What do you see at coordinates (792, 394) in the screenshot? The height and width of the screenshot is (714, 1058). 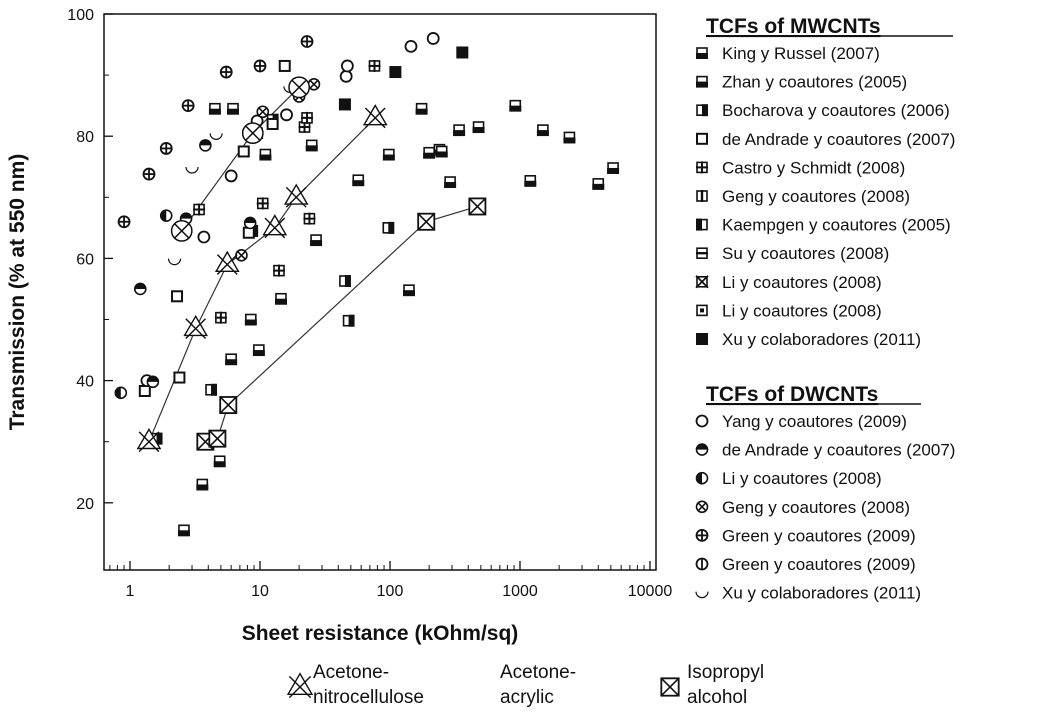 I see `legend-group-title: TCFs of DWCNTs` at bounding box center [792, 394].